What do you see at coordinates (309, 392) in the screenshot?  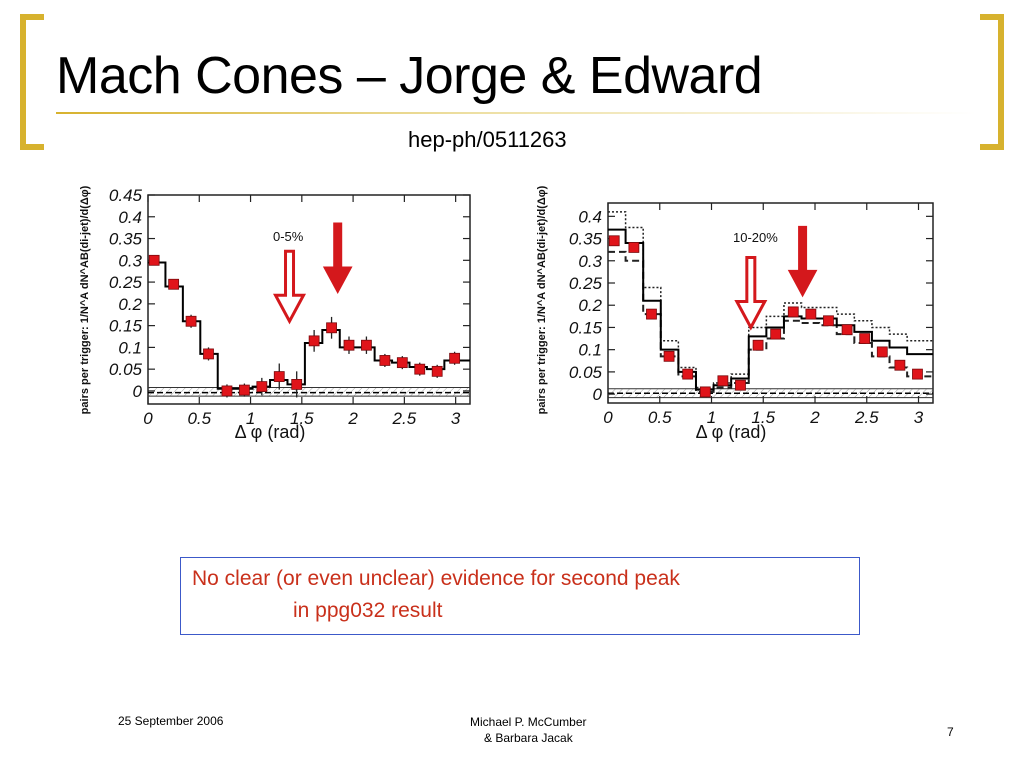 I see `flow-band-hatch` at bounding box center [309, 392].